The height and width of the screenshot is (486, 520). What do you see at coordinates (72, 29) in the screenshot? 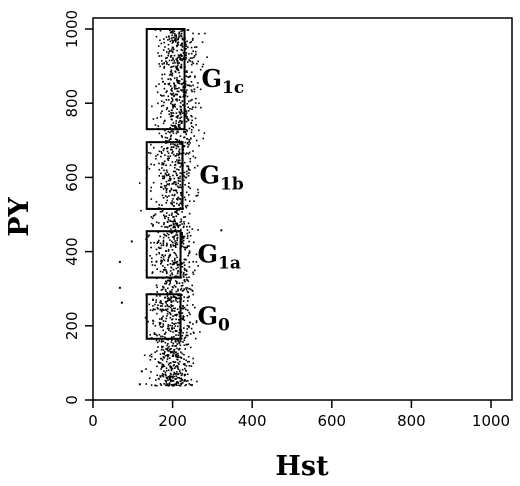
I see `y-tick-label: 1000` at bounding box center [72, 29].